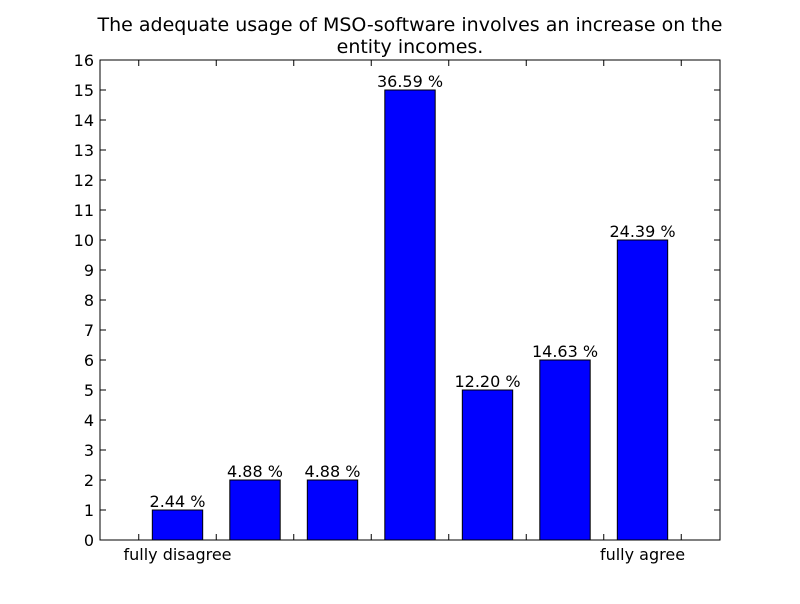  I want to click on y-tick-label: 15, so click(84, 90).